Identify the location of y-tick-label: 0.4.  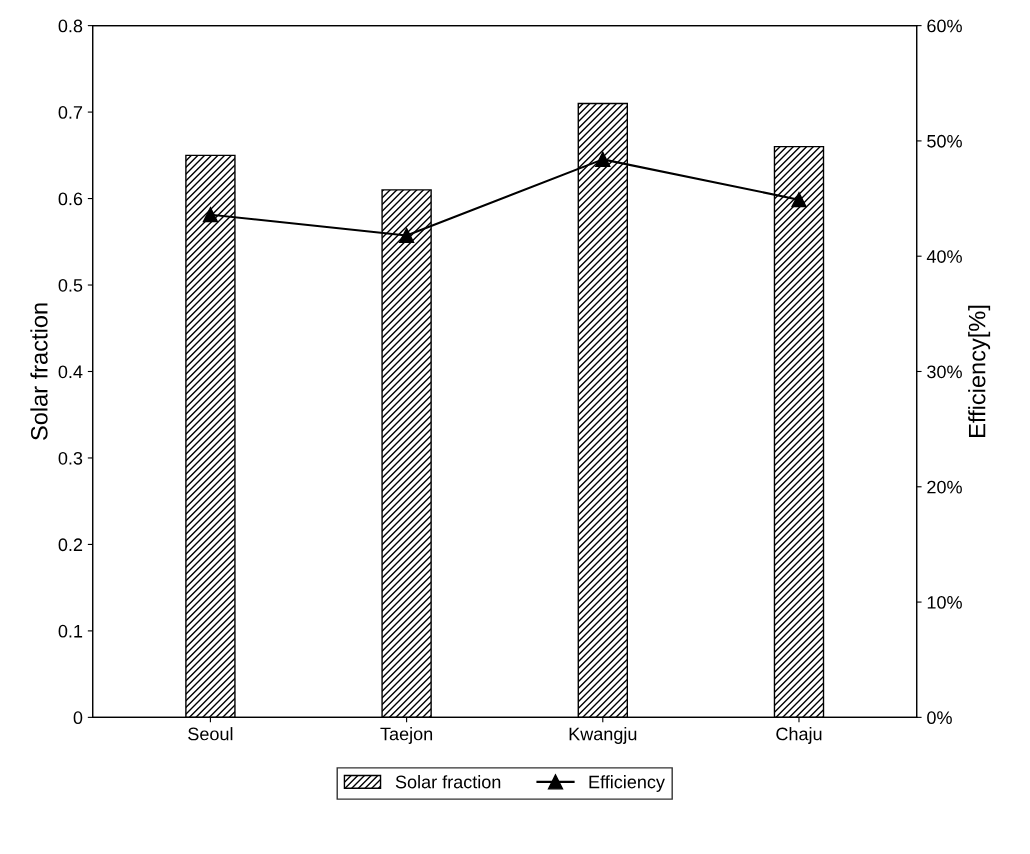
(70, 372).